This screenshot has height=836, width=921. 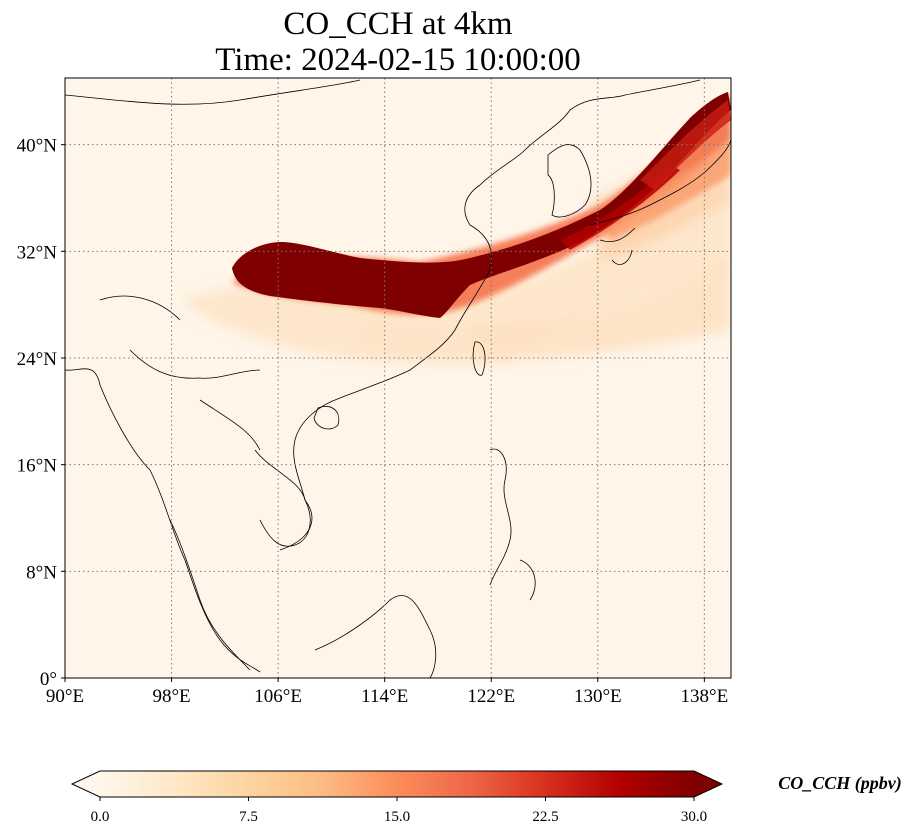 What do you see at coordinates (705, 696) in the screenshot?
I see `lon-tick-label: 138°E` at bounding box center [705, 696].